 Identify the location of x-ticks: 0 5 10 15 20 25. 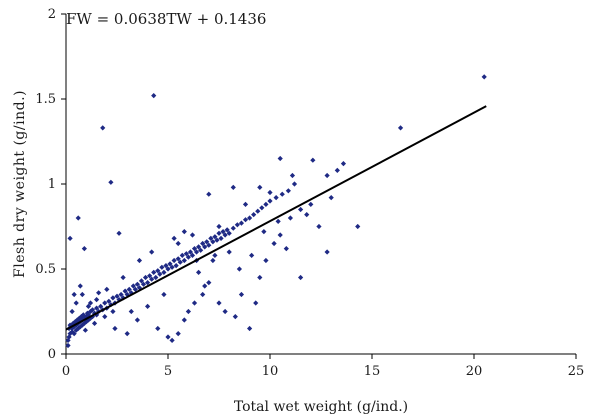
(323, 366).